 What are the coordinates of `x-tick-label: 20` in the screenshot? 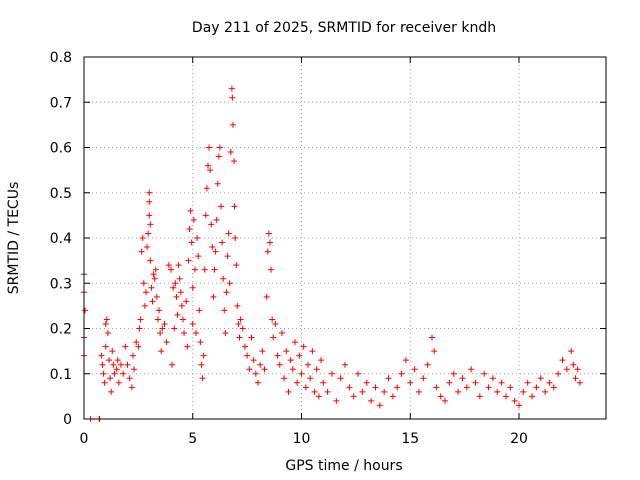 It's located at (519, 439).